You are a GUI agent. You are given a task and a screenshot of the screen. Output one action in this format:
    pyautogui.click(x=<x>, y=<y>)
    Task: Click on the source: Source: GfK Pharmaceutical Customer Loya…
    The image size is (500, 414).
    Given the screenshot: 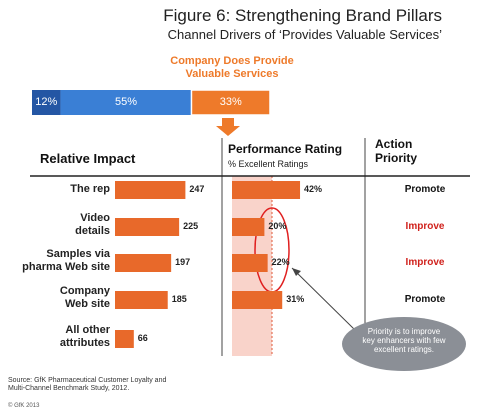 What is the action you would take?
    pyautogui.click(x=87, y=385)
    